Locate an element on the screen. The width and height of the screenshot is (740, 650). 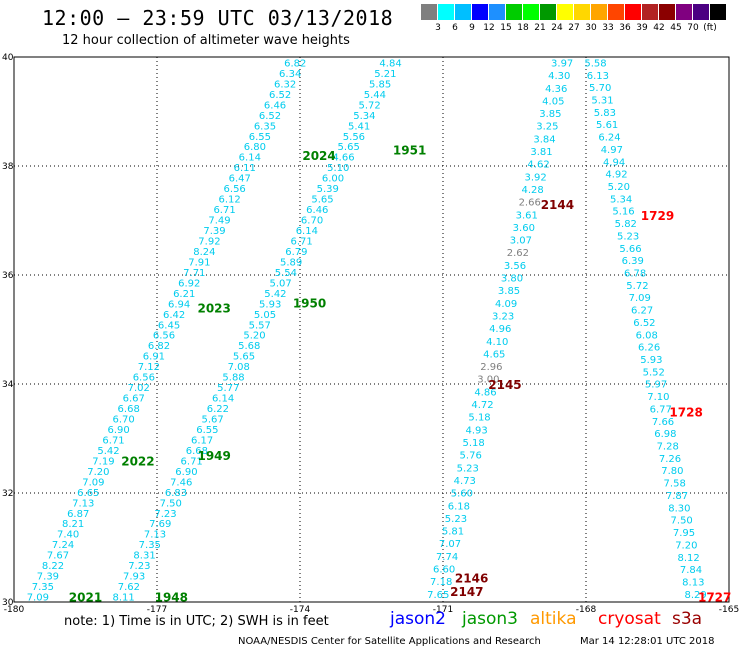
wave-height-value: 4.73 is located at coordinates (465, 481).